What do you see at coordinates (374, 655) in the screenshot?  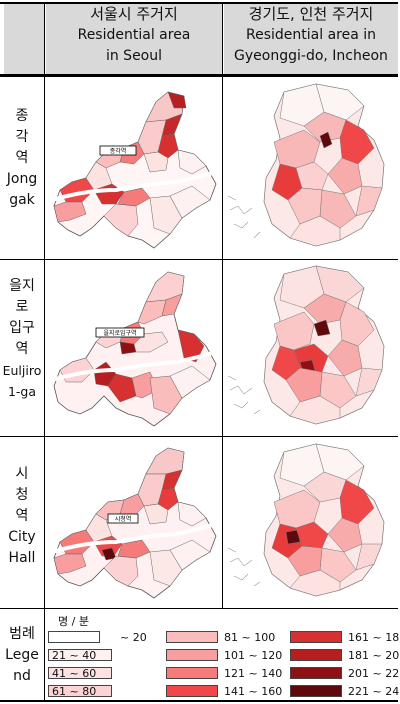 I see `legend-range-label: 181 ~ 200` at bounding box center [374, 655].